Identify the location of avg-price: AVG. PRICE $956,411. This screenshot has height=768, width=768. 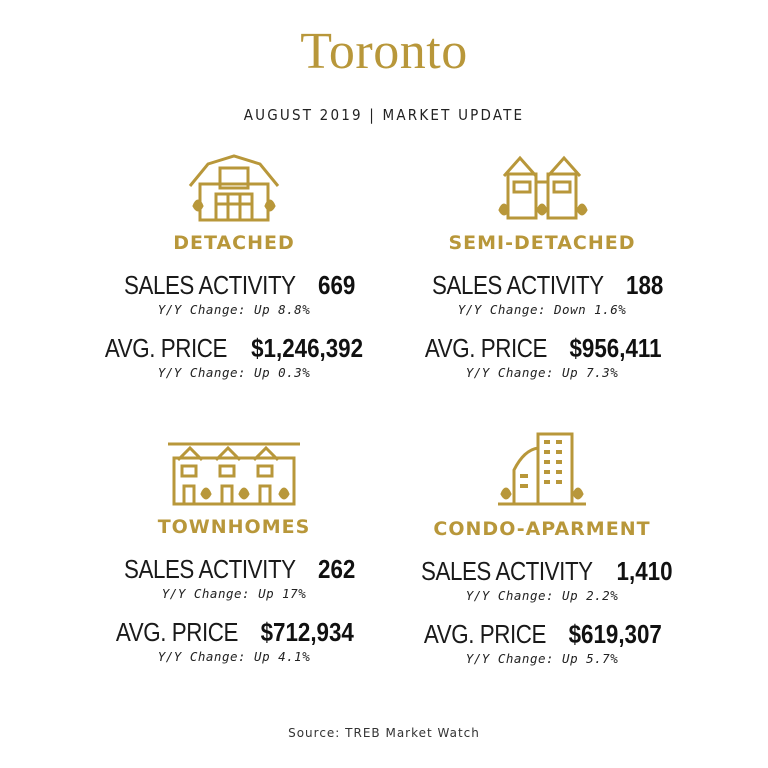
(542, 348).